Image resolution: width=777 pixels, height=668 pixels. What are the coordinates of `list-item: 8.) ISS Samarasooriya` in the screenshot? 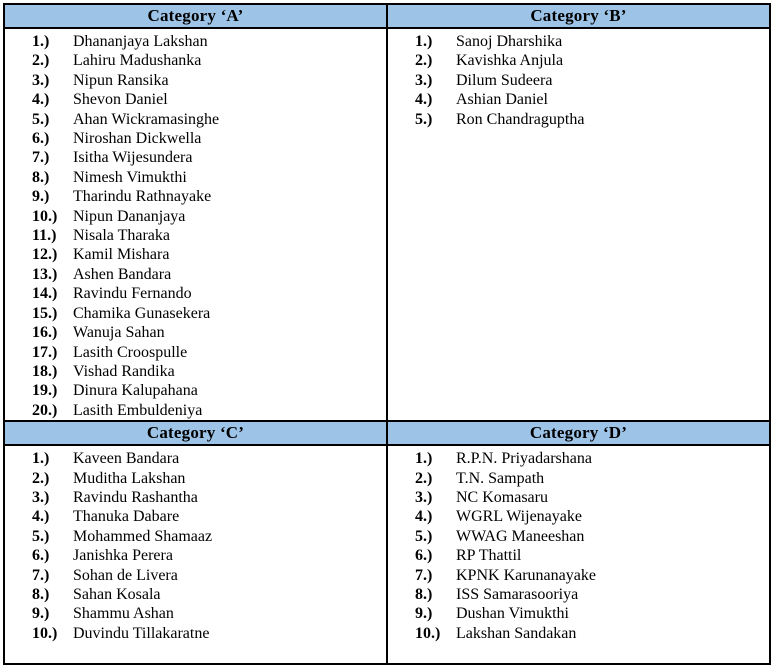 It's located at (578, 594).